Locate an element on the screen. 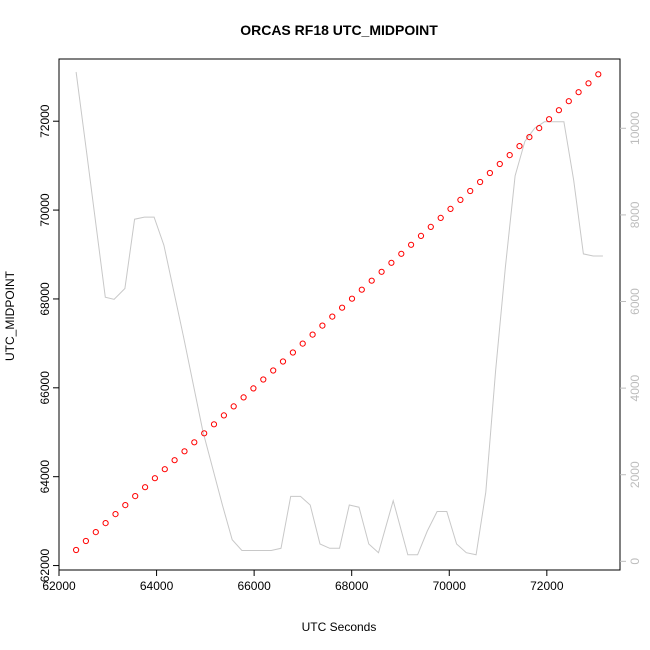 The image size is (650, 650). chart-title: ORCAS RF18 UTC_MIDPOINT is located at coordinates (339, 30).